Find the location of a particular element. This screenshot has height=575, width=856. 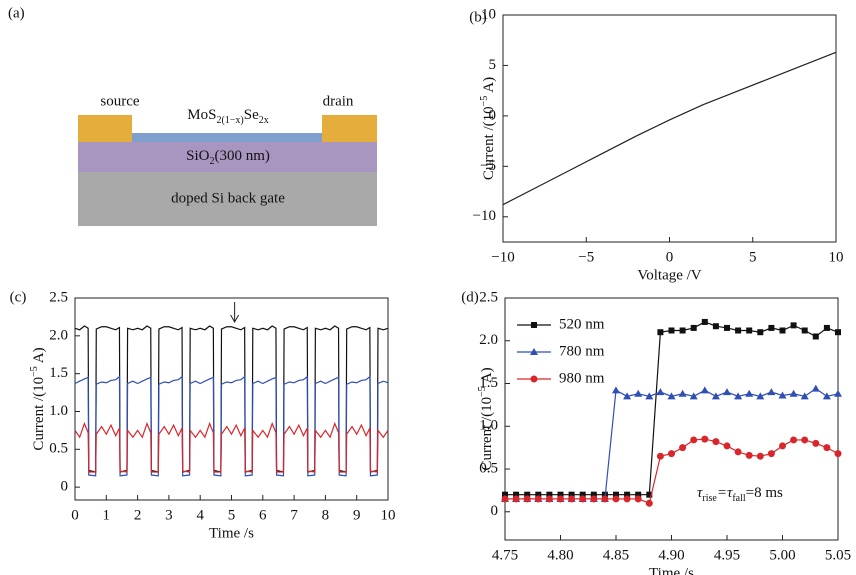

y-tick-label: 1.0 is located at coordinates (488, 426).